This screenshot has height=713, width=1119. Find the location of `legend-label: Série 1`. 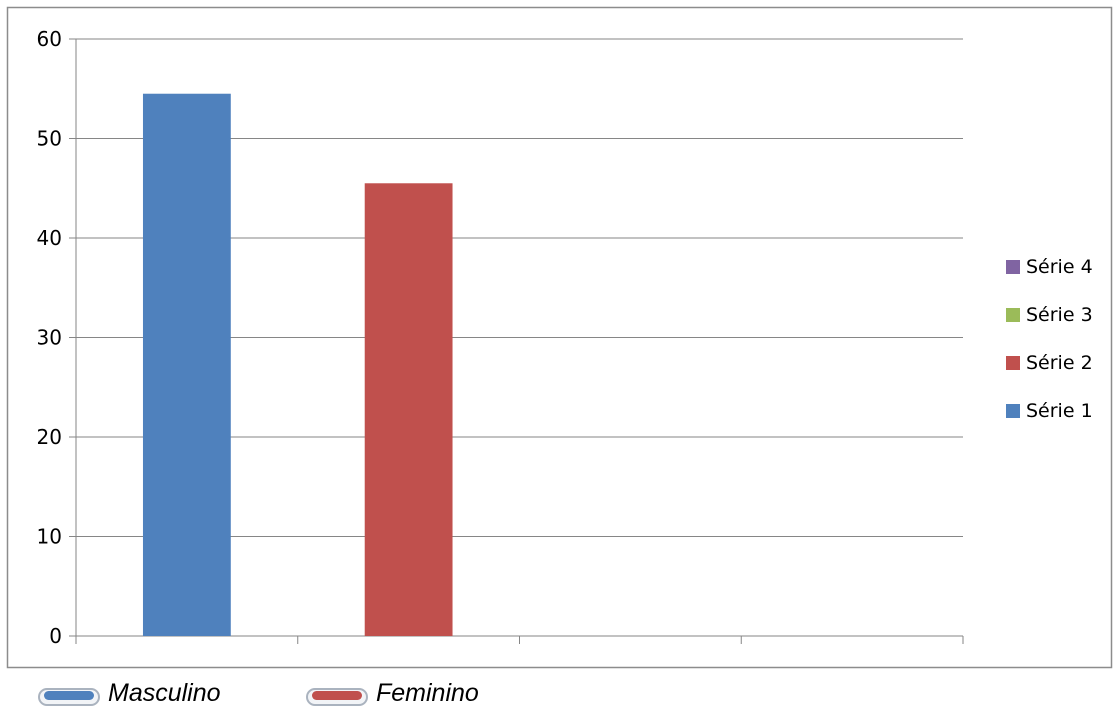

legend-label: Série 1 is located at coordinates (1059, 411).